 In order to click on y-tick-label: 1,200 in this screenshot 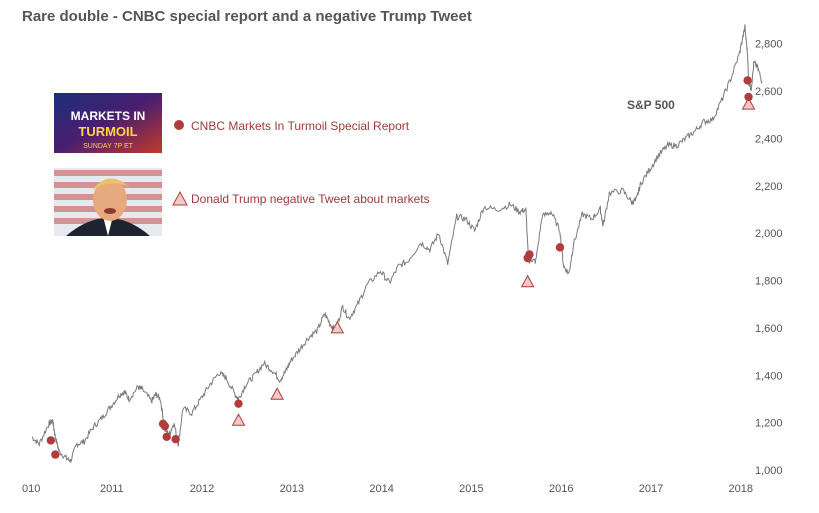, I will do `click(769, 424)`.